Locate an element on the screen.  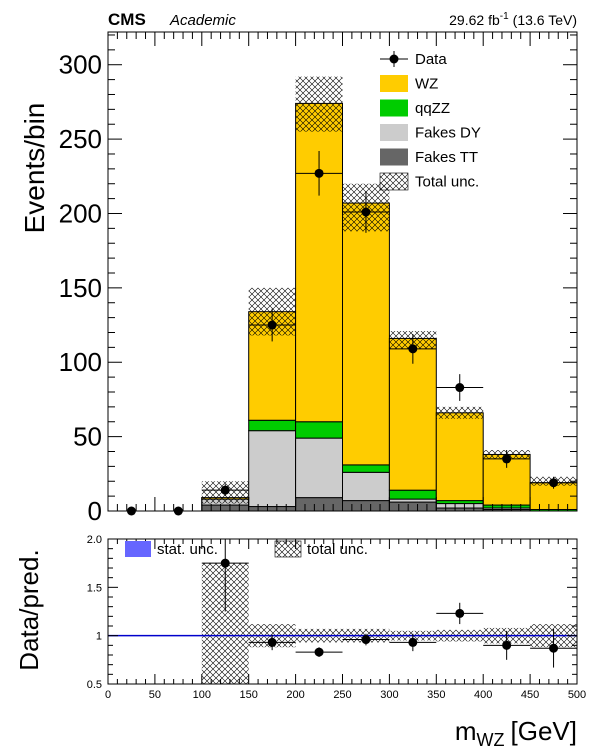
ratio-y-tick-label: 1.5 is located at coordinates (94, 588).